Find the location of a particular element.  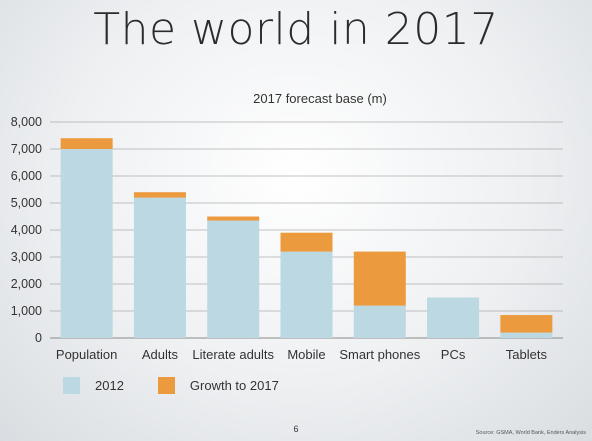

y-tick-label: 2,000 is located at coordinates (26, 284).